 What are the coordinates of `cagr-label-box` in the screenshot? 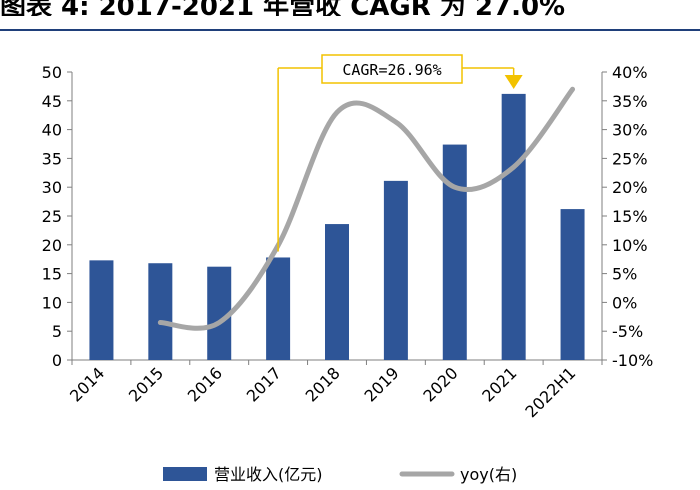 It's located at (392, 69).